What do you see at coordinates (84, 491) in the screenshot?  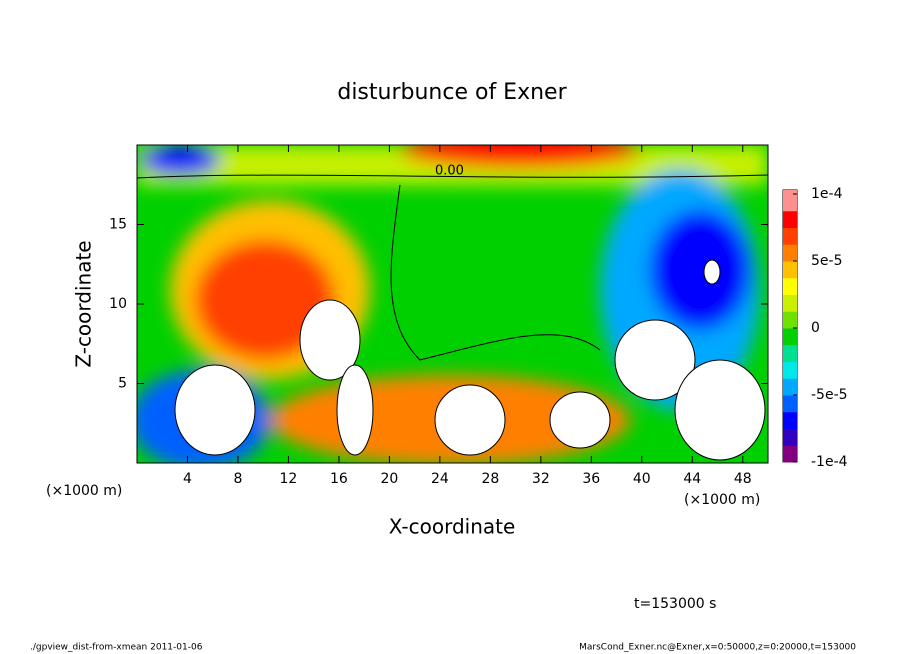 I see `y-unit: (×1000 m)` at bounding box center [84, 491].